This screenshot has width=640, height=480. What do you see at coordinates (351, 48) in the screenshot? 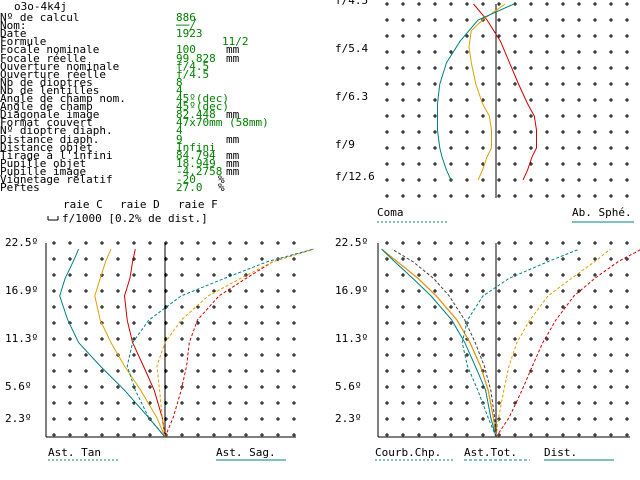
I see `y-tick-label: f/5.4` at bounding box center [351, 48].